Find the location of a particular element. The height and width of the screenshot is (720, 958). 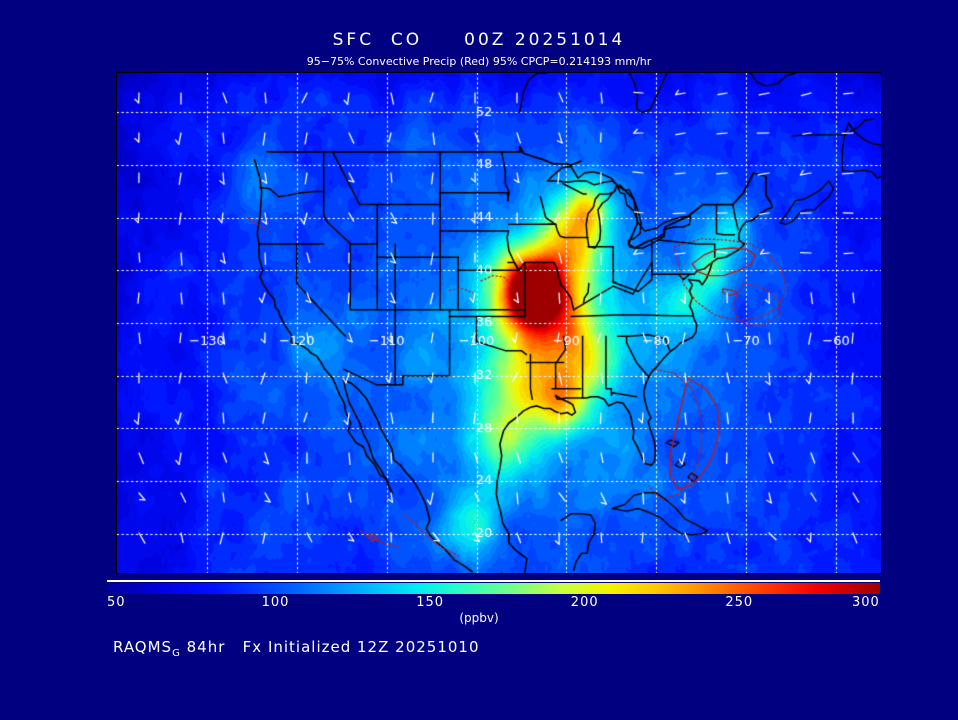

colorbar-tick-150: 150 is located at coordinates (430, 602).